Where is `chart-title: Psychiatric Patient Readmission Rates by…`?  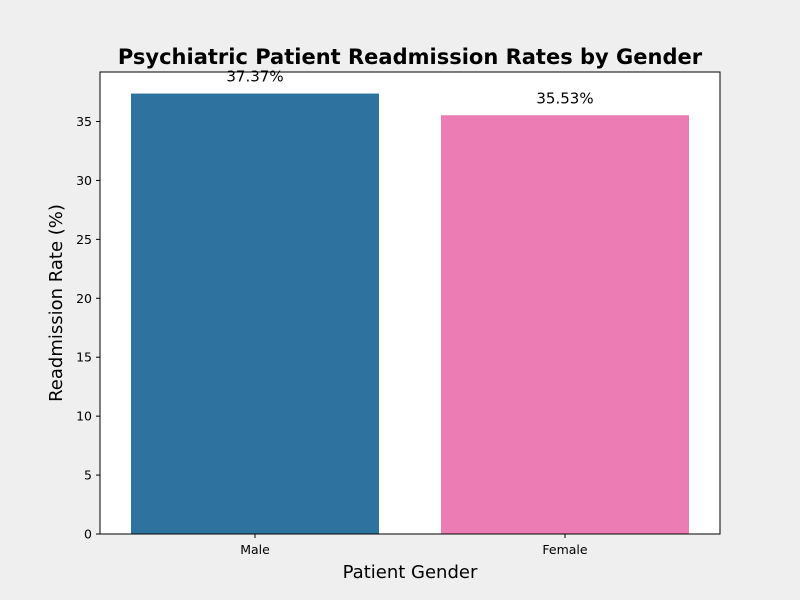 chart-title: Psychiatric Patient Readmission Rates by… is located at coordinates (410, 57).